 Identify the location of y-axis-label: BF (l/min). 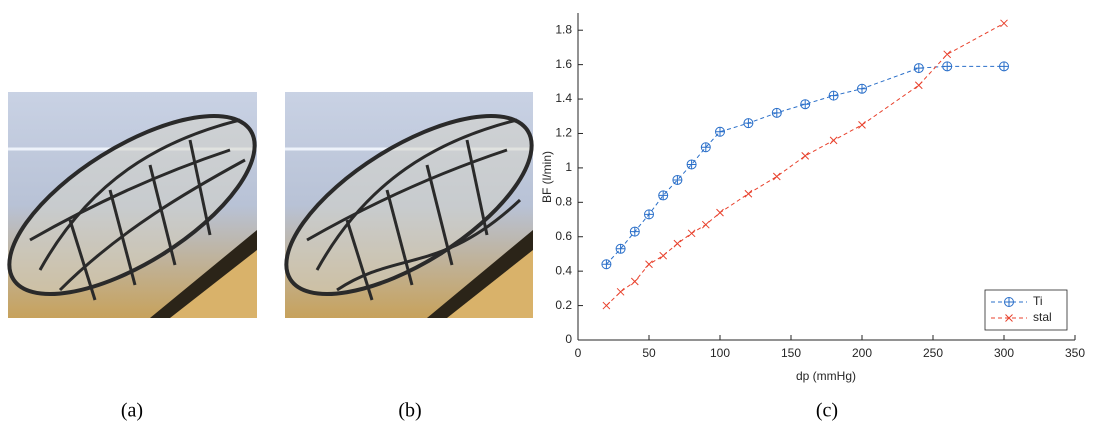
(547, 177).